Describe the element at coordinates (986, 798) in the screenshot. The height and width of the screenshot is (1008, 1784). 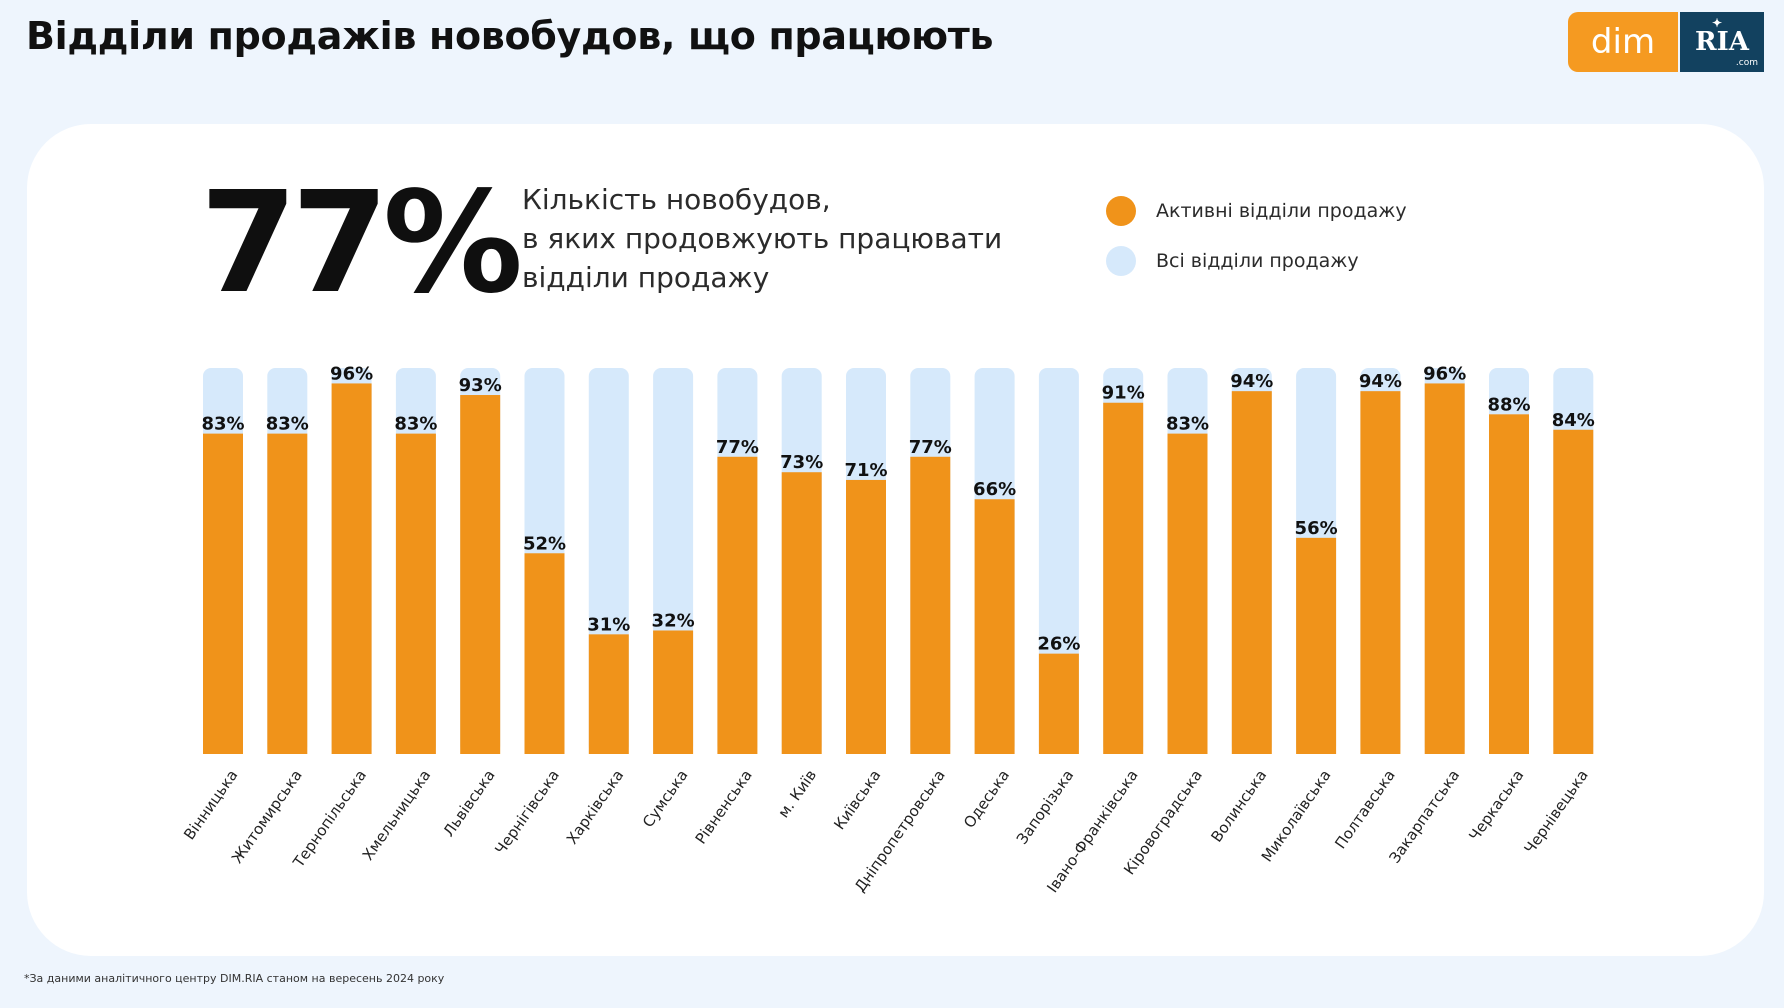
I see `category-label: Одеська` at that location.